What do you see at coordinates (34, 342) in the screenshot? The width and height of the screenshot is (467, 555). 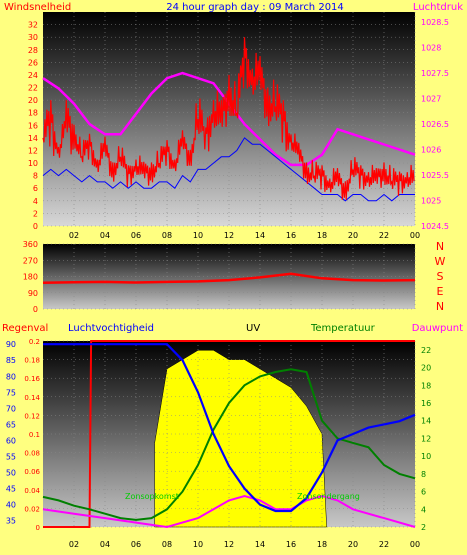 I see `rain-tick-label: 0.2` at bounding box center [34, 342].